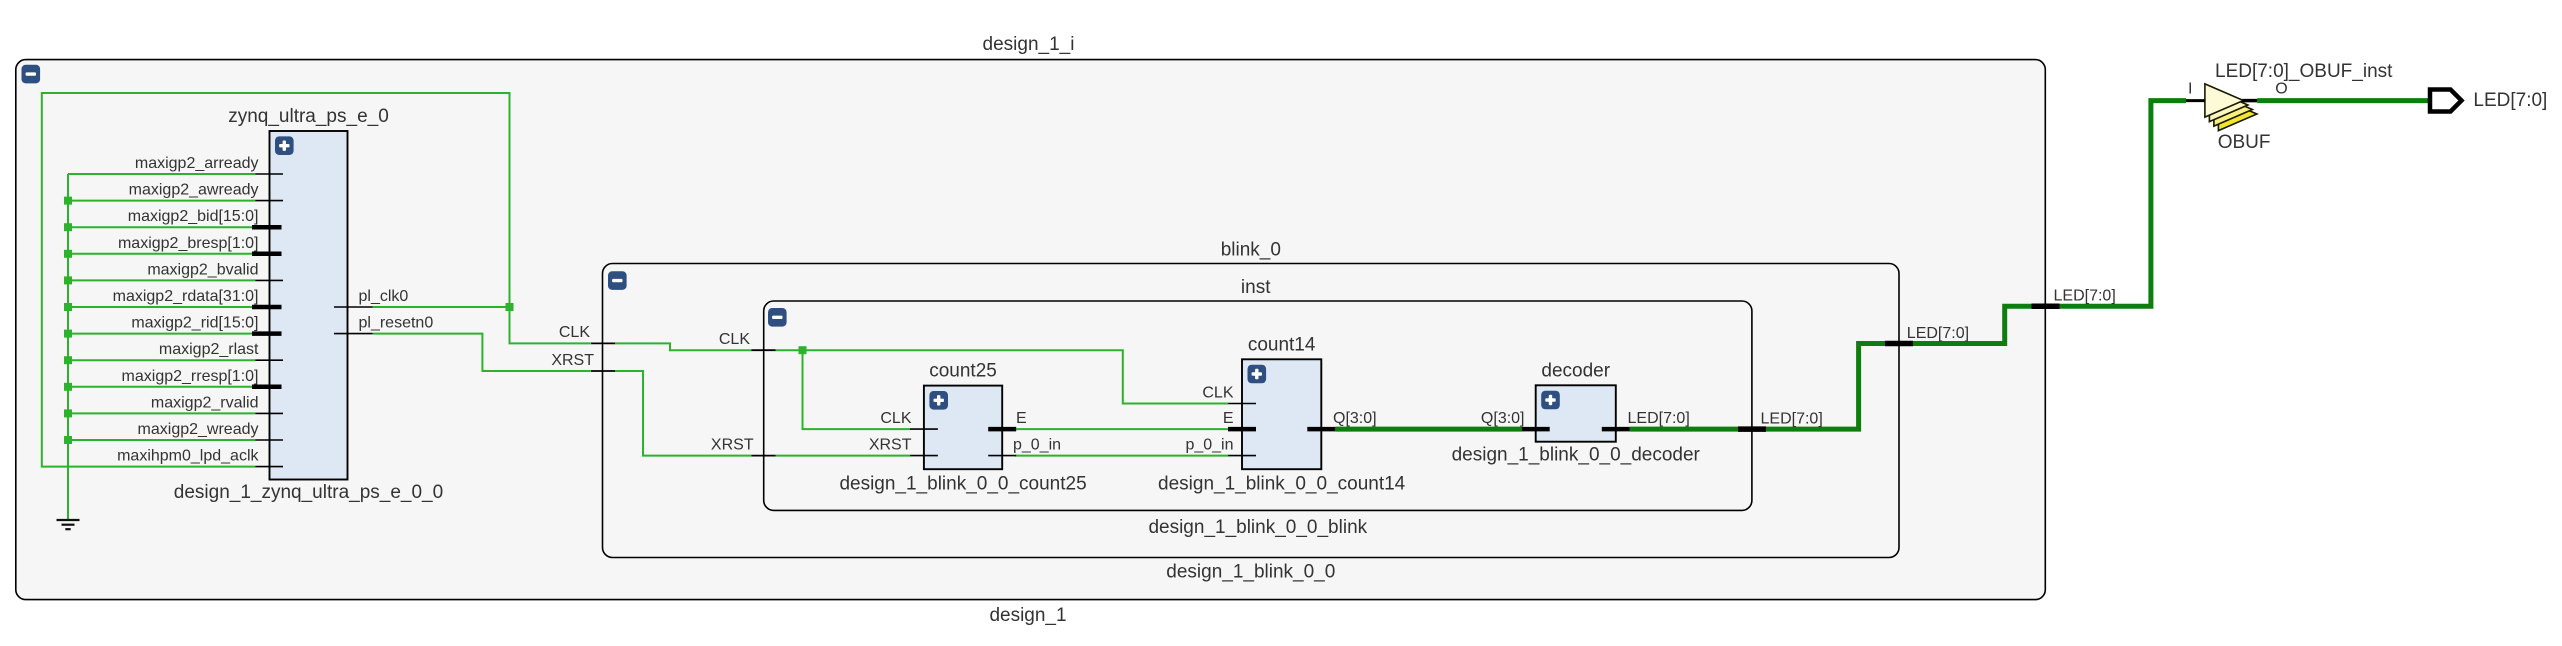 The height and width of the screenshot is (646, 2562). I want to click on svg-text: pl_resetn0, so click(396, 323).